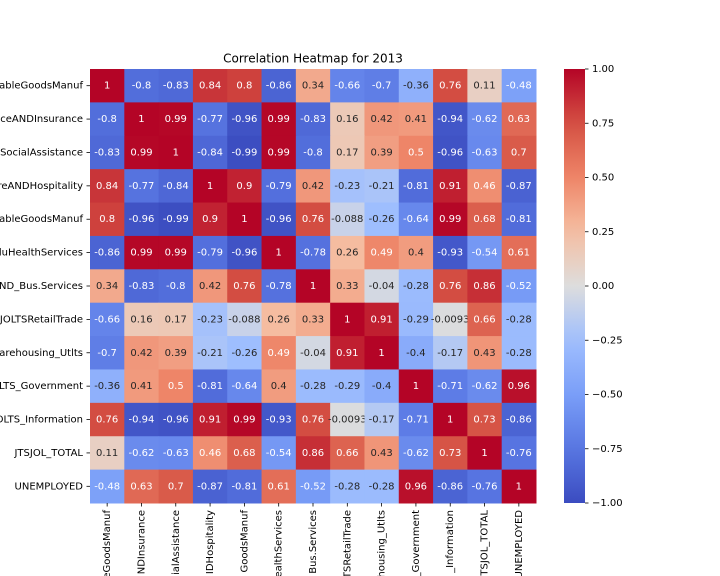 The height and width of the screenshot is (576, 720). Describe the element at coordinates (313, 420) in the screenshot. I see `cell-label: 0.76` at that location.